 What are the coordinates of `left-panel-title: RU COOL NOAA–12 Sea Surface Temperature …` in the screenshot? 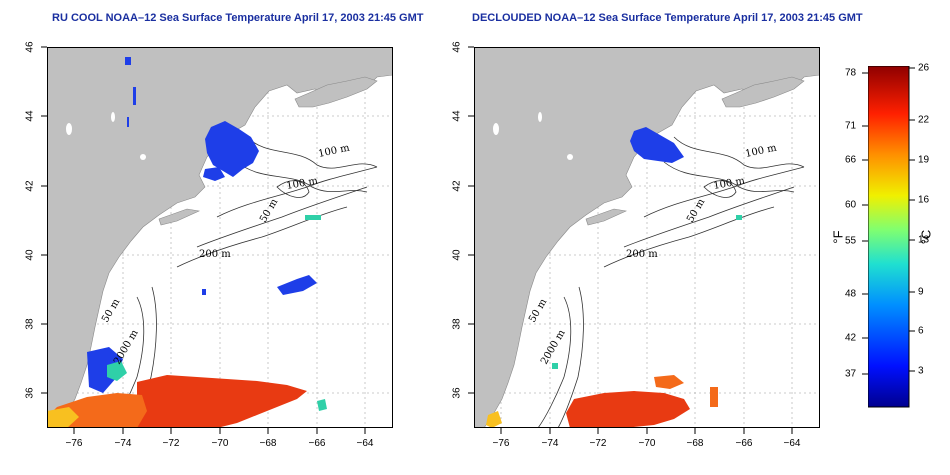 It's located at (238, 18).